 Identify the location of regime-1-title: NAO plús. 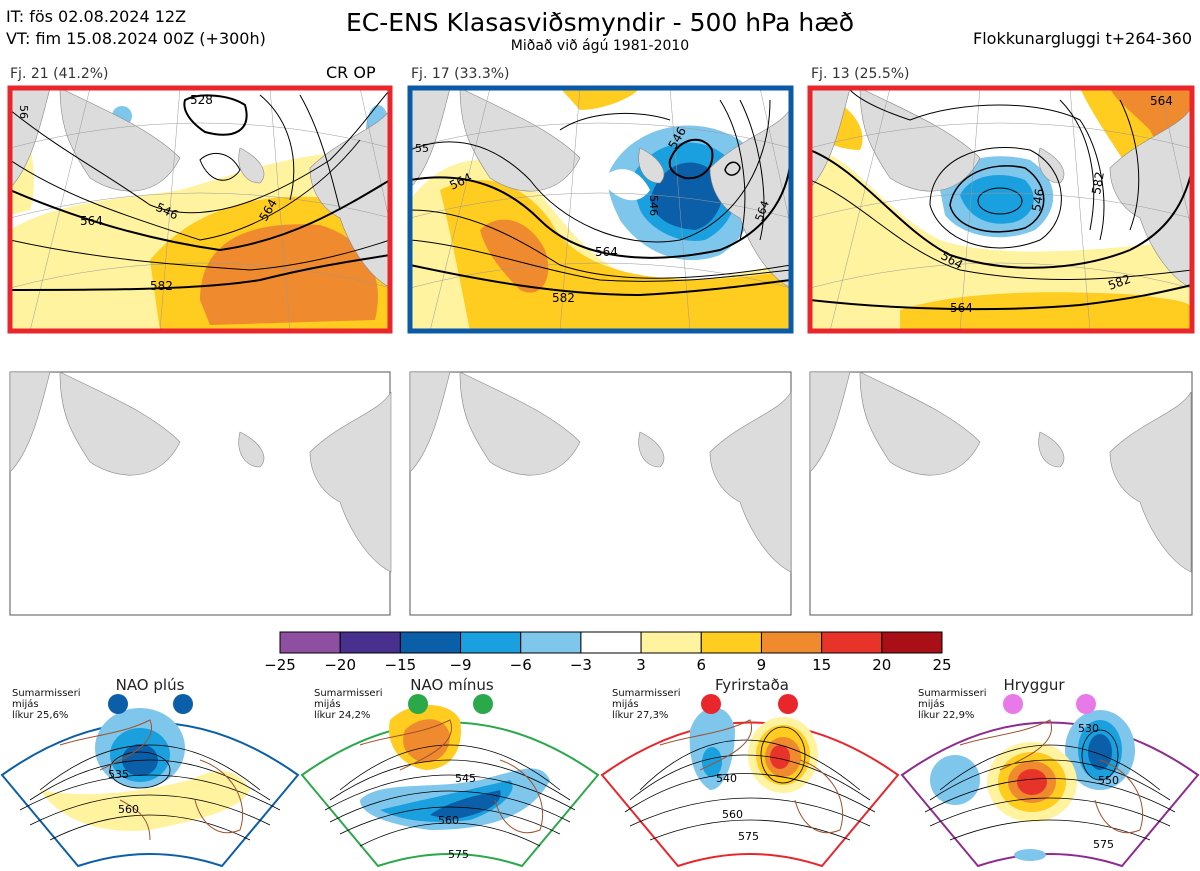
(150, 685).